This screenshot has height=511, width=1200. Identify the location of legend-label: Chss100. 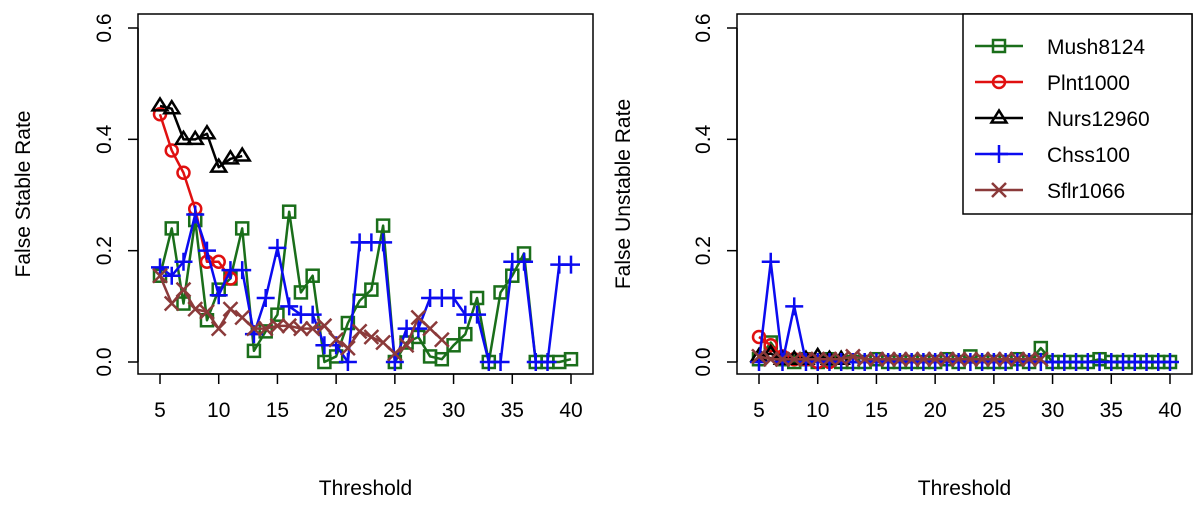
(1088, 155).